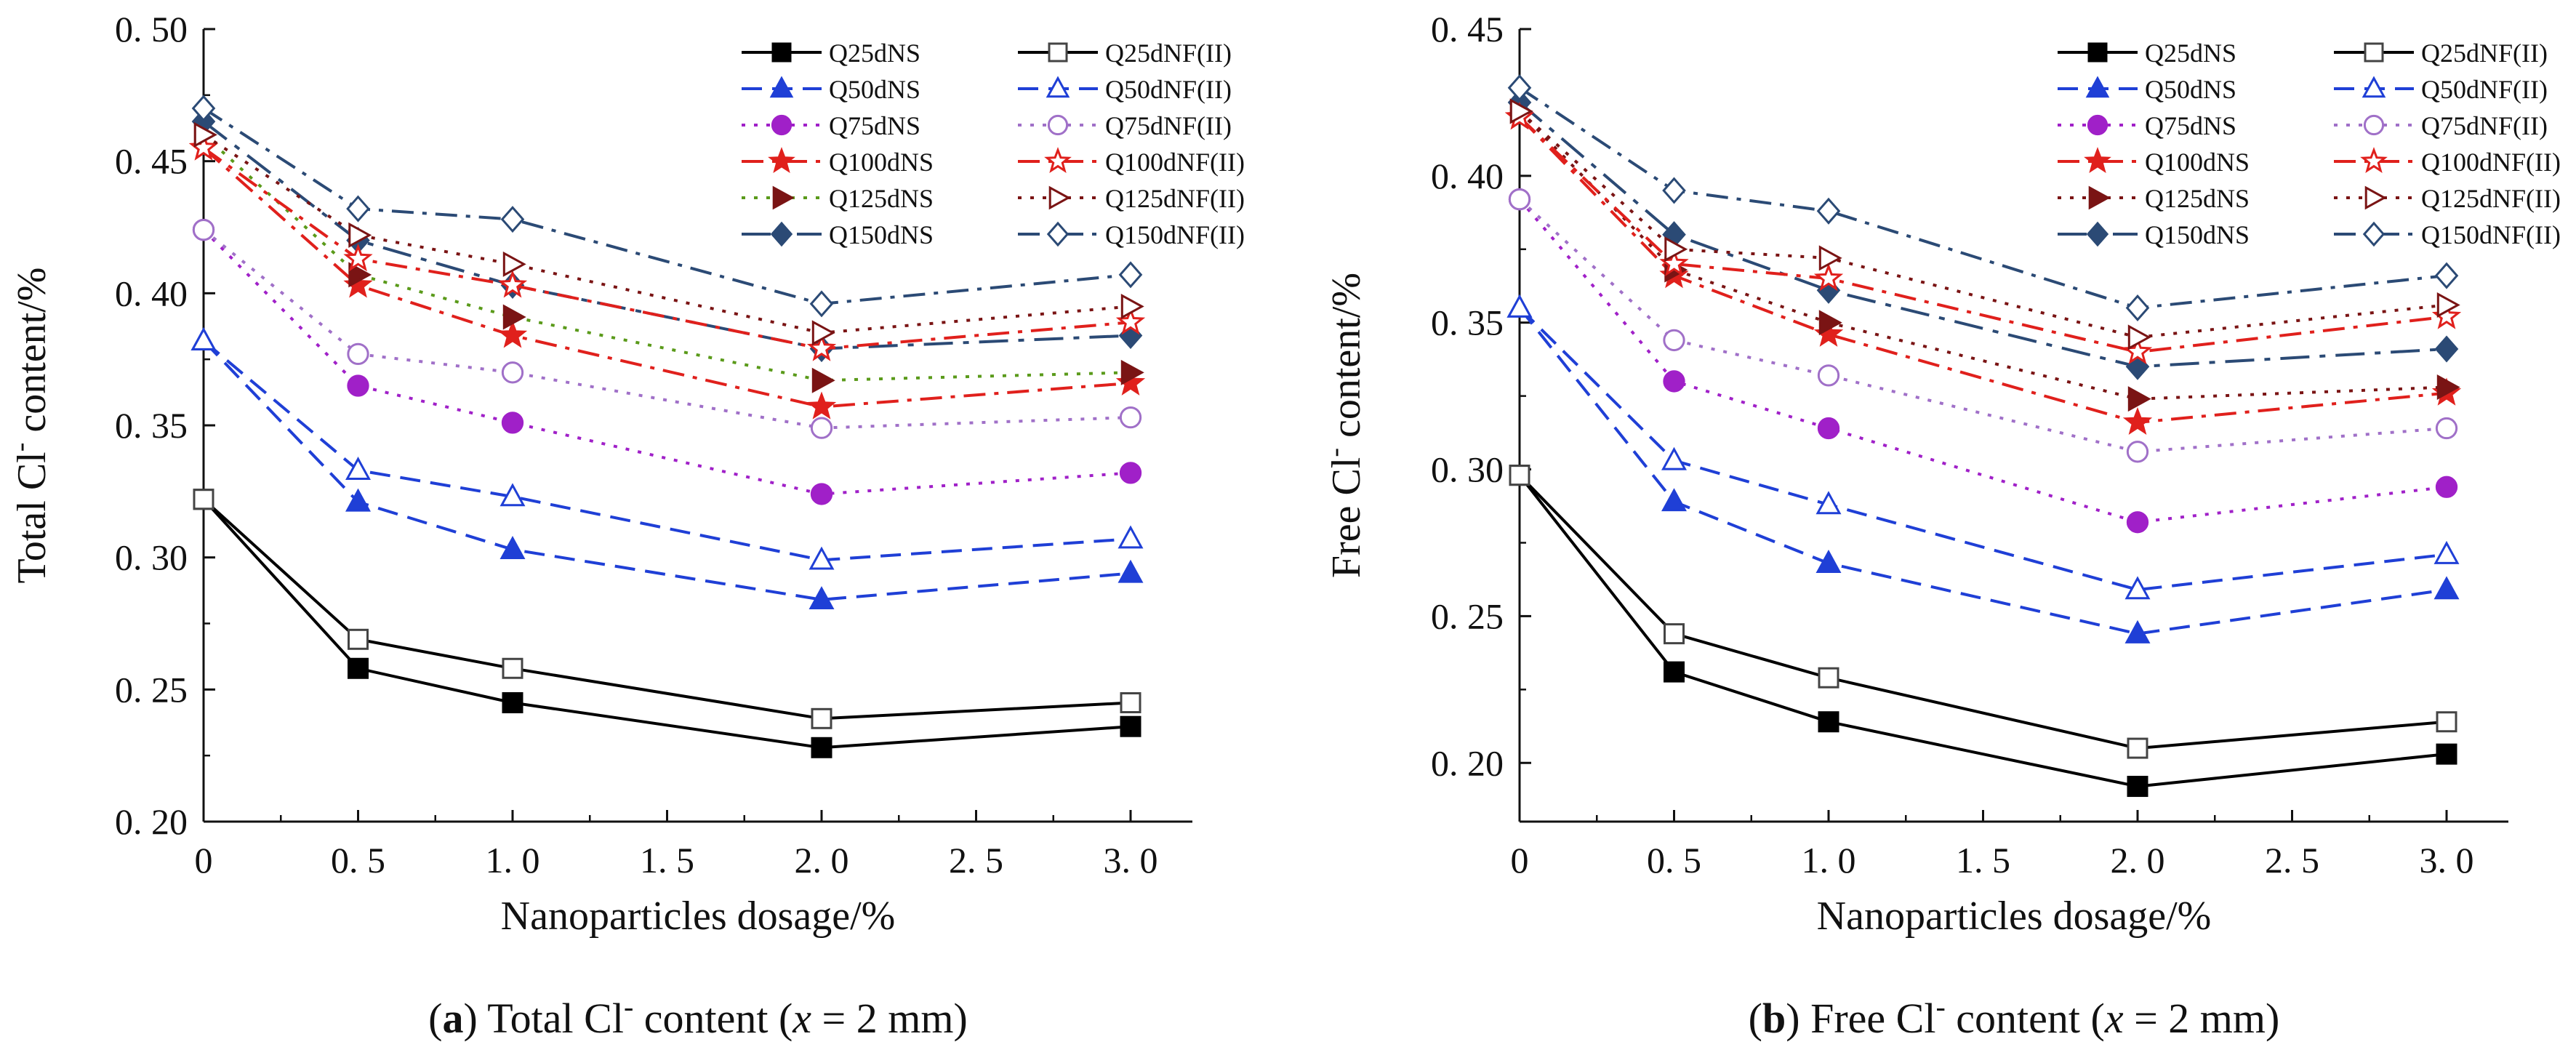 Image resolution: width=2576 pixels, height=1055 pixels. What do you see at coordinates (667, 609) in the screenshot?
I see `series-Q25dNF(II)` at bounding box center [667, 609].